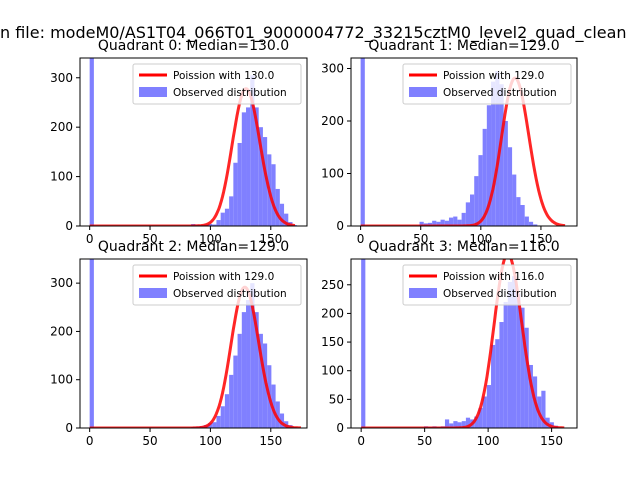 The image size is (640, 480). What do you see at coordinates (193, 142) in the screenshot?
I see `axes-frame` at bounding box center [193, 142].